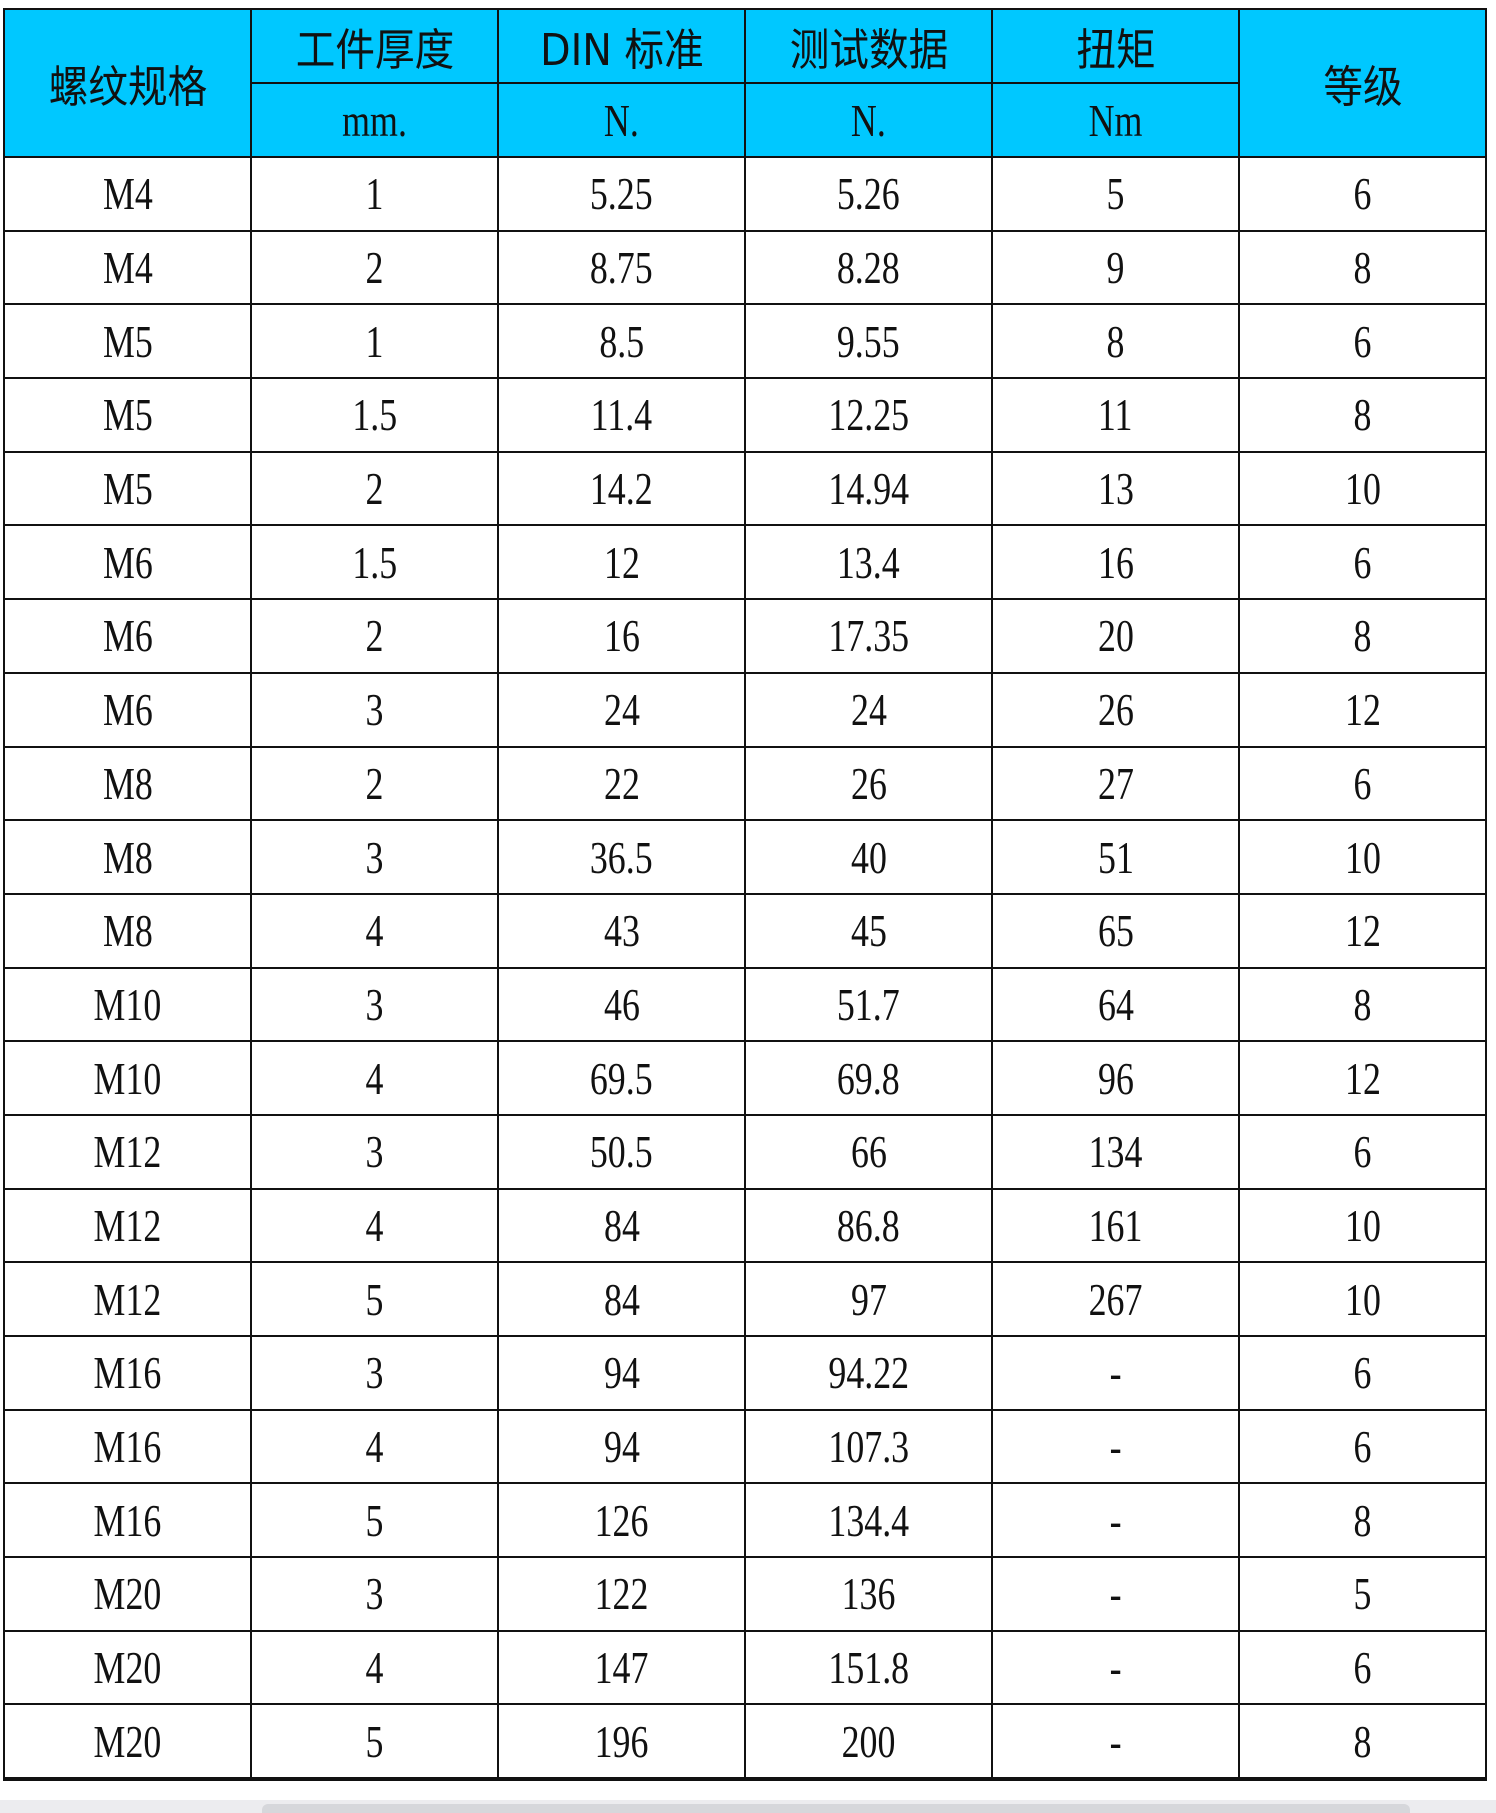  What do you see at coordinates (868, 1742) in the screenshot?
I see `table-cell: 200` at bounding box center [868, 1742].